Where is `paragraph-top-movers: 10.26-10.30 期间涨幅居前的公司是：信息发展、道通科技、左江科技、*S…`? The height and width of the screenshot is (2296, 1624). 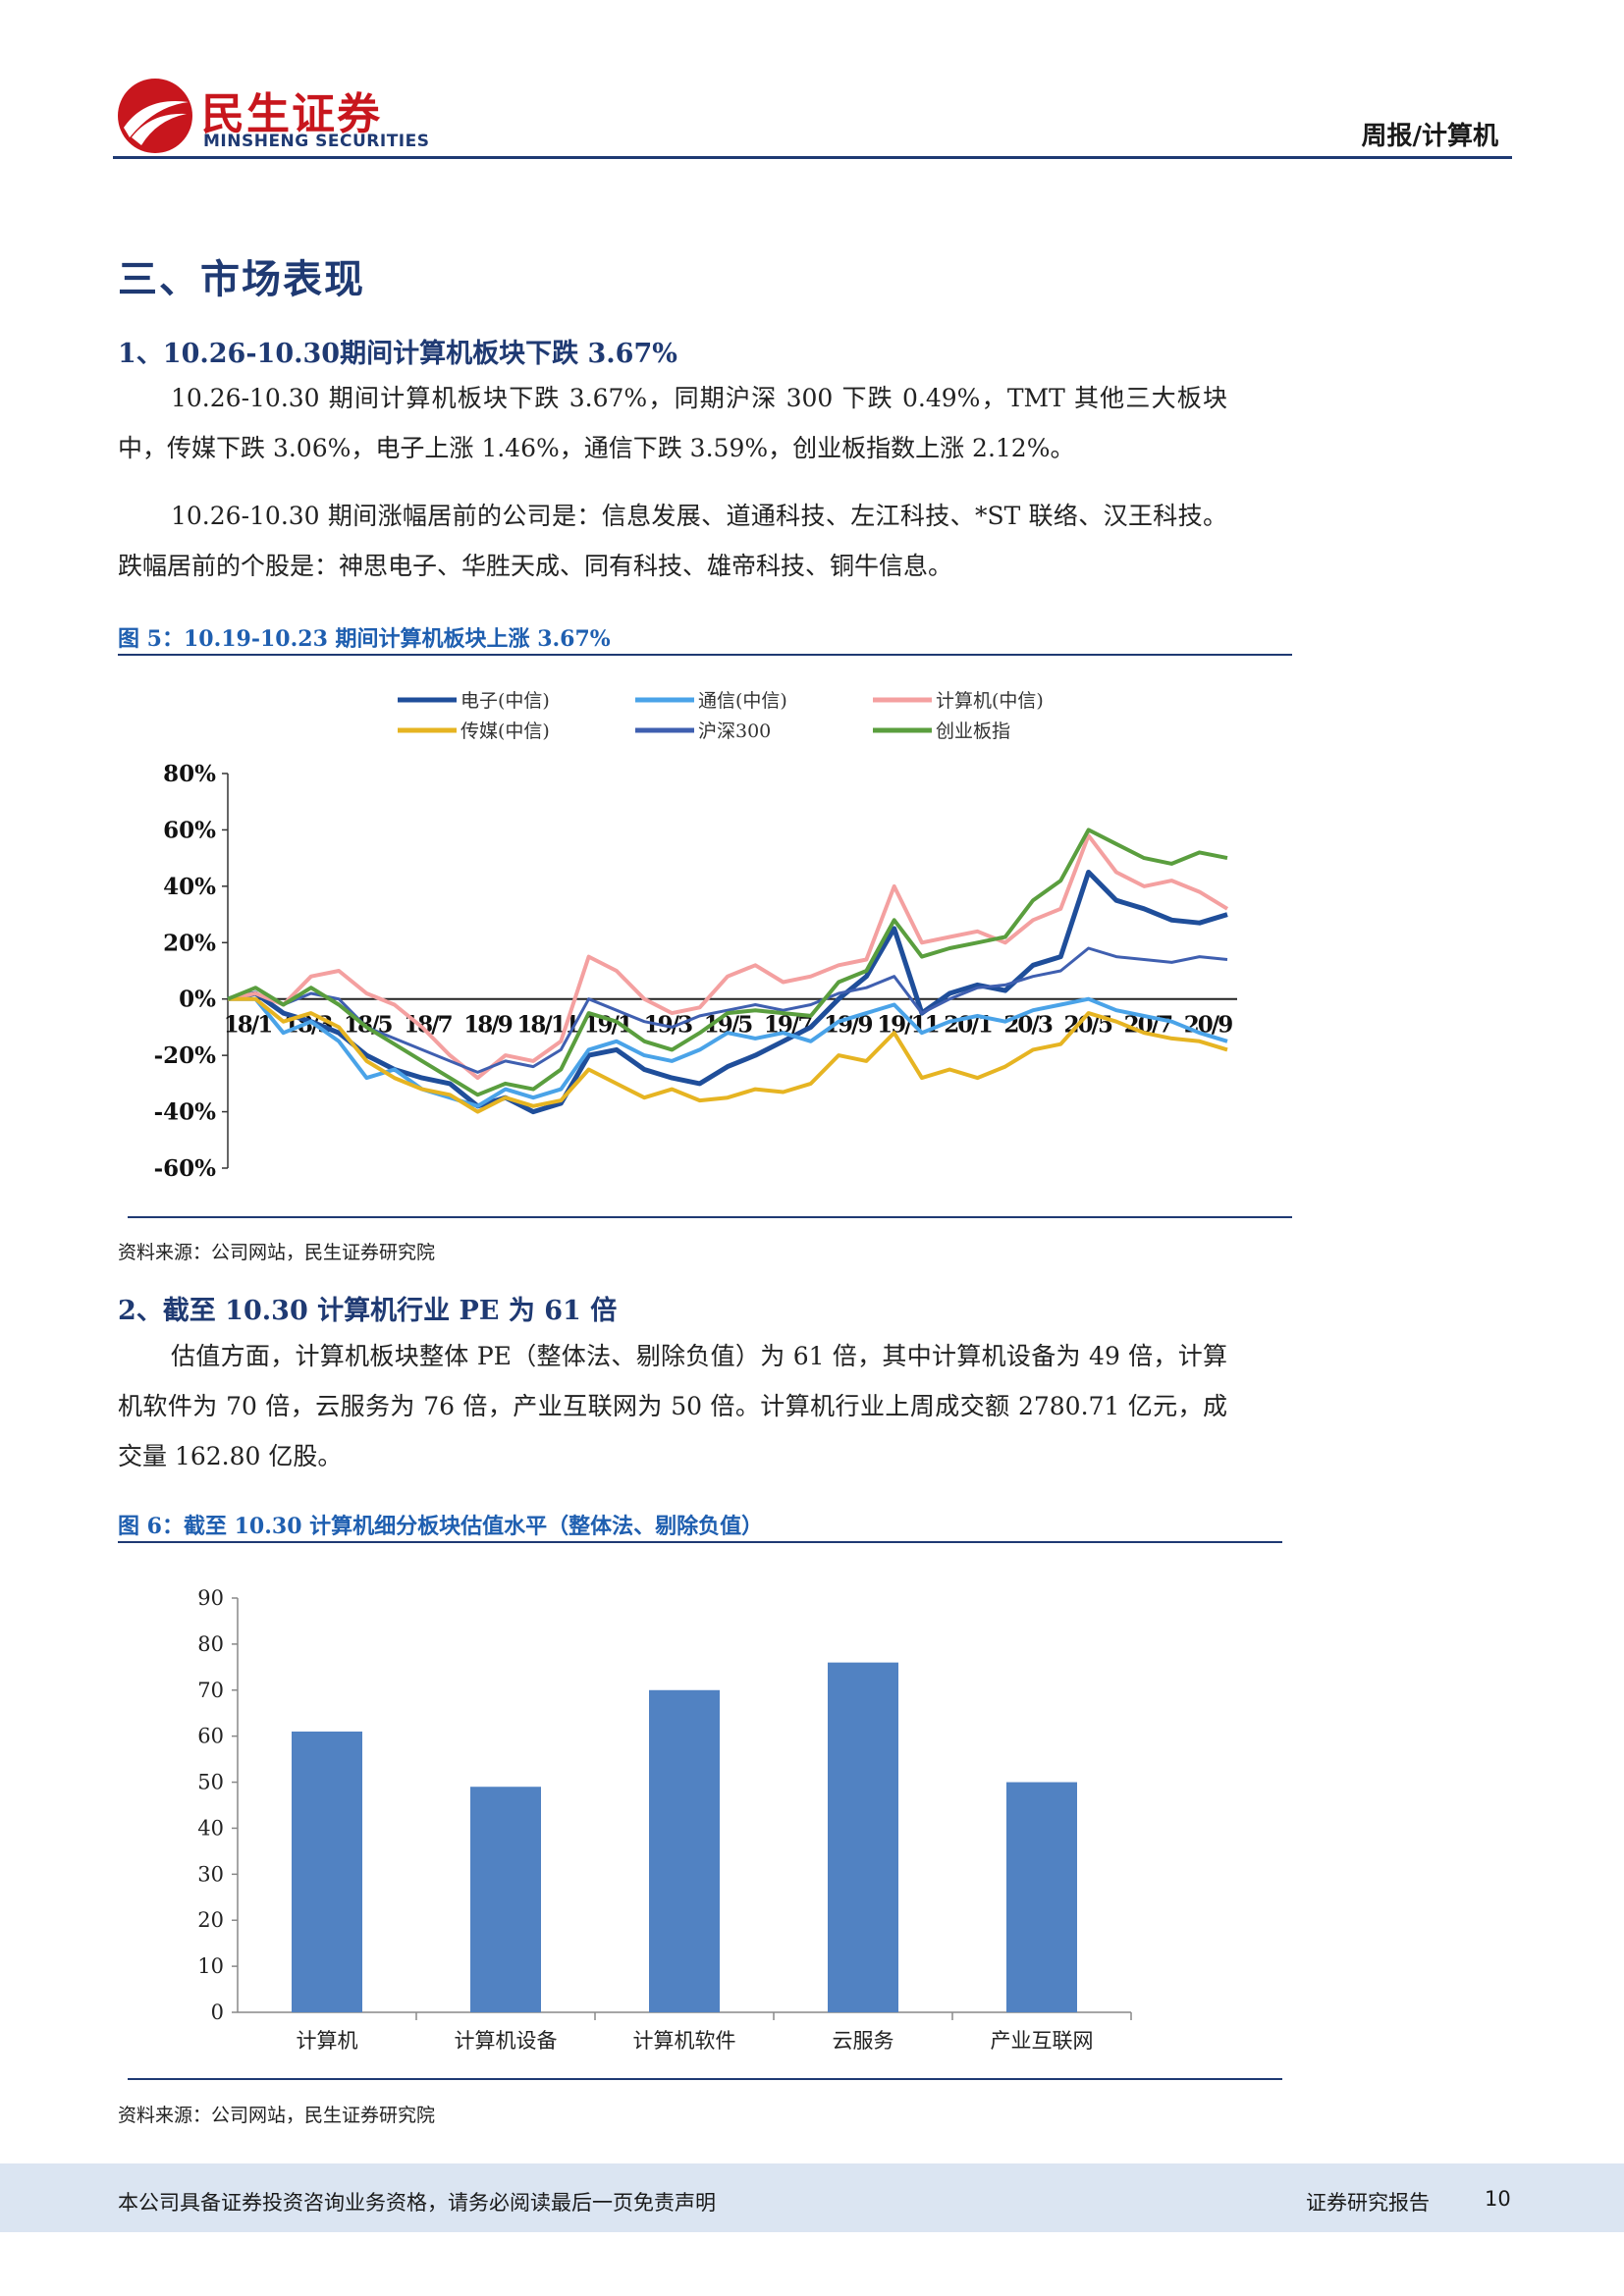
paragraph-top-movers: 10.26-10.30 期间涨幅居前的公司是：信息发展、道通科技、左江科技、*S… is located at coordinates (672, 541).